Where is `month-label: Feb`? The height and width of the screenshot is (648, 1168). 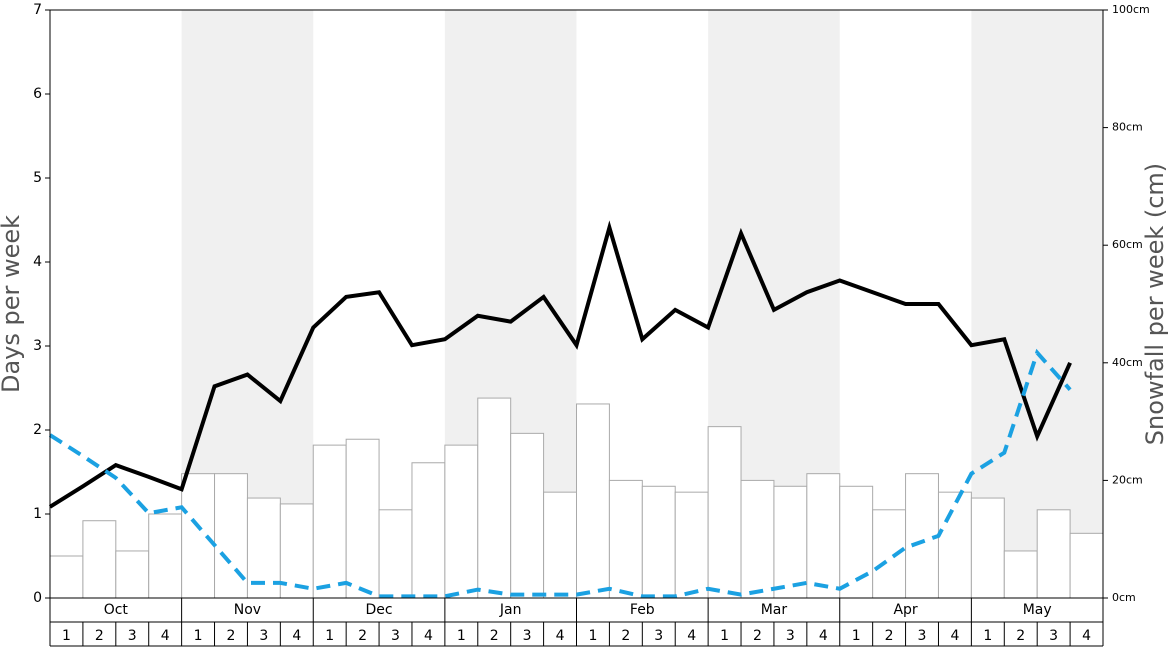 month-label: Feb is located at coordinates (642, 610).